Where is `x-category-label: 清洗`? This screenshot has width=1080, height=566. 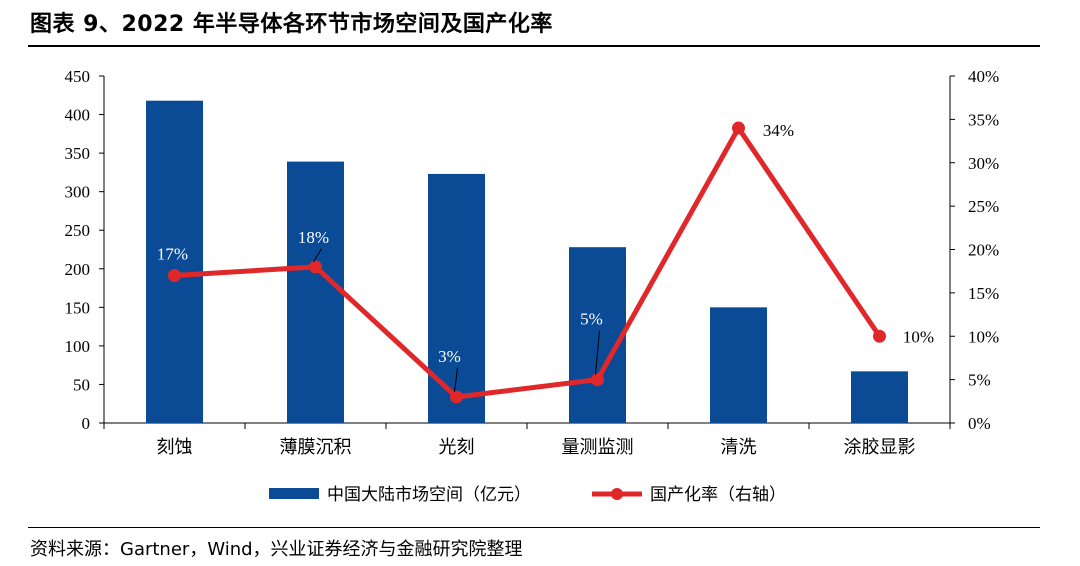
x-category-label: 清洗 is located at coordinates (739, 447).